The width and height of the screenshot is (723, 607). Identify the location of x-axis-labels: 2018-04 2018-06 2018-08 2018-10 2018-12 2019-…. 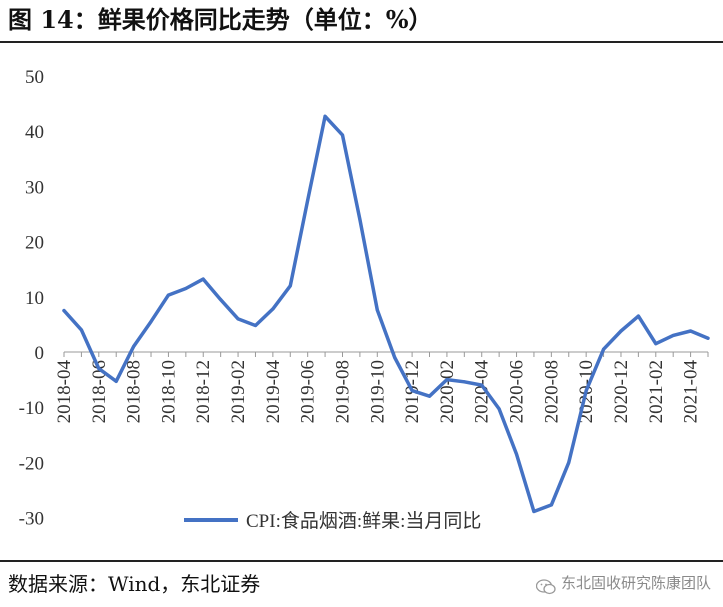
(378, 392).